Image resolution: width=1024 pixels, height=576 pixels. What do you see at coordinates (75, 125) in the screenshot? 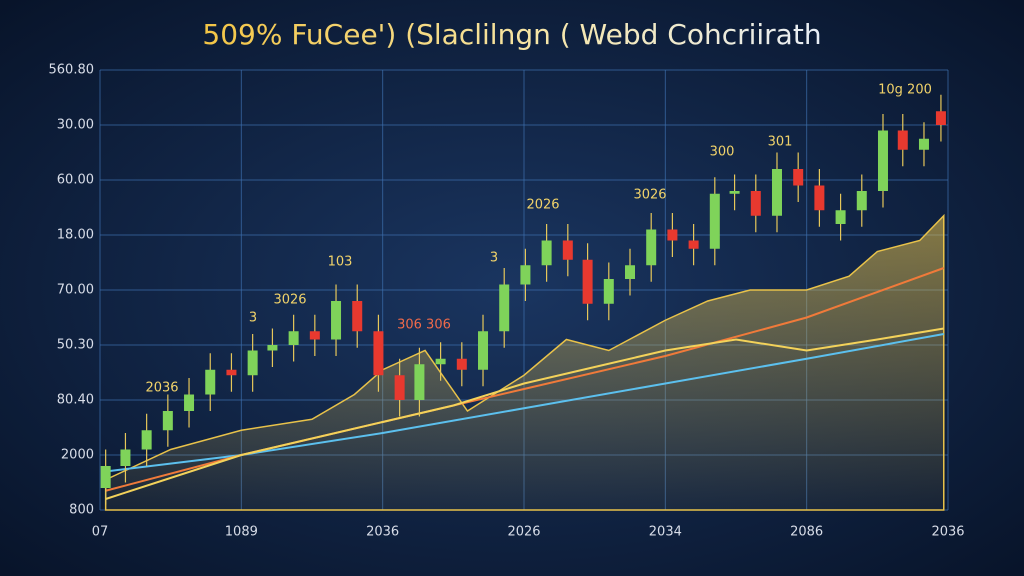
I see `y-tick-label: 30.00` at bounding box center [75, 125].